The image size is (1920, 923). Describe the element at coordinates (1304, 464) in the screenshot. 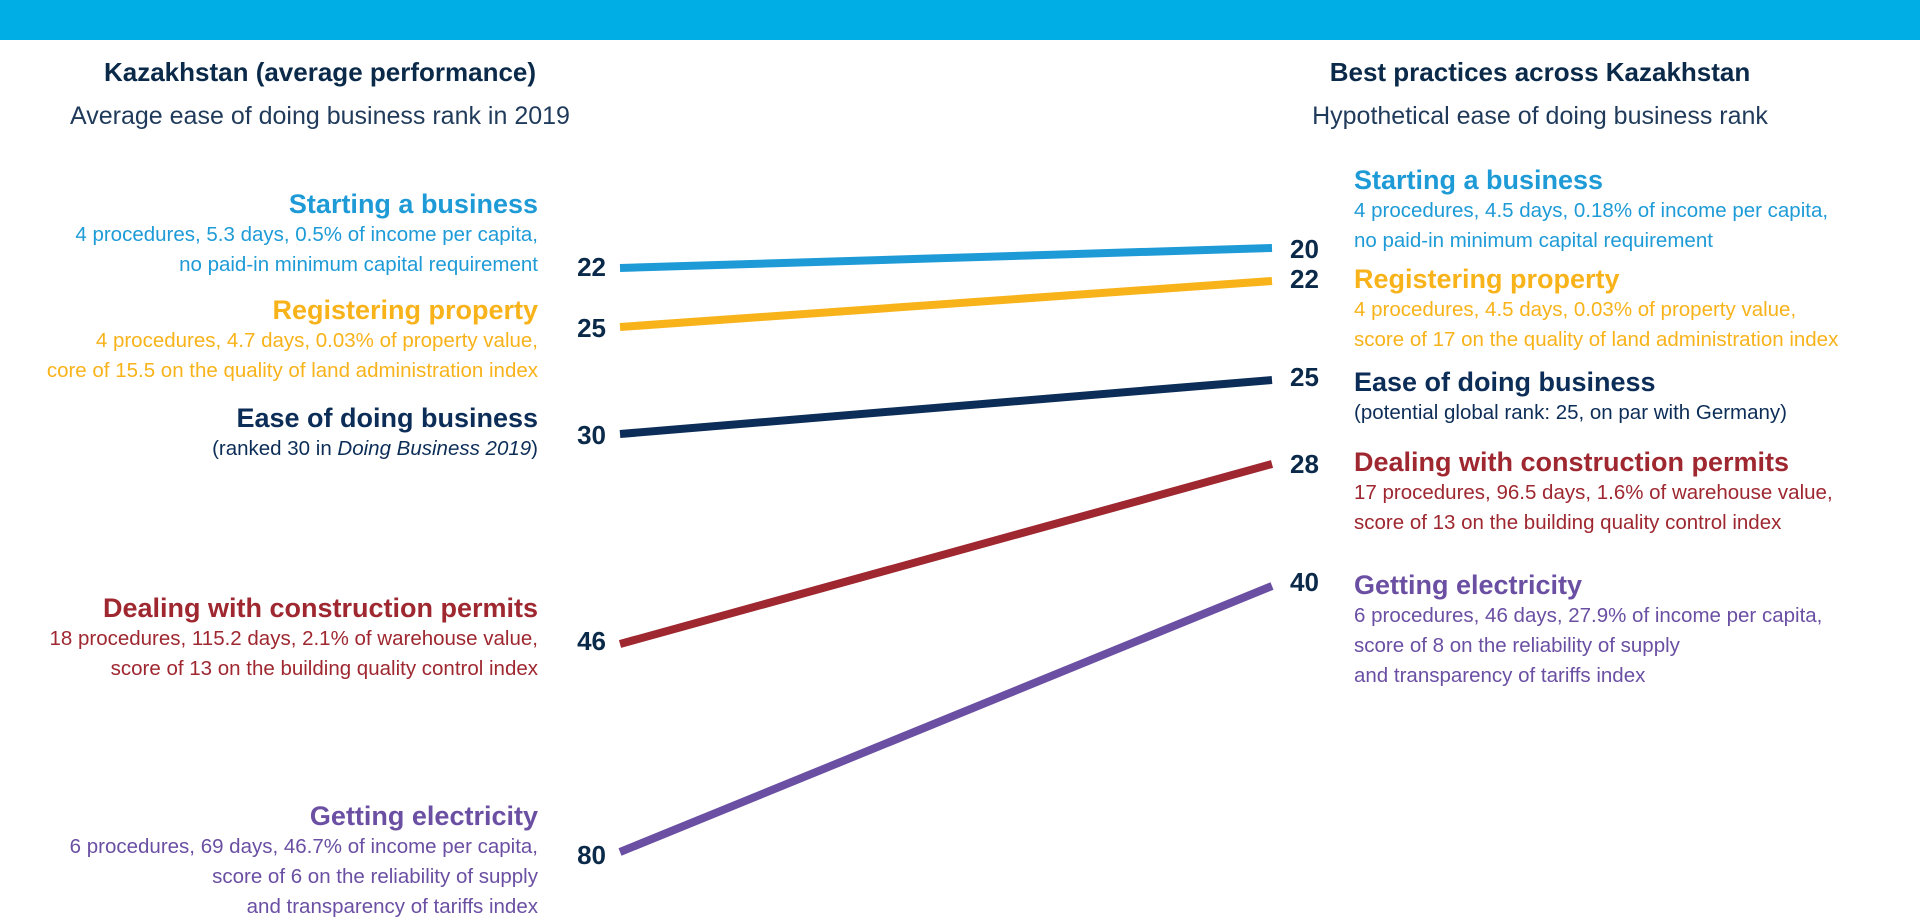

I see `right-rank-construction-permits: 28` at that location.